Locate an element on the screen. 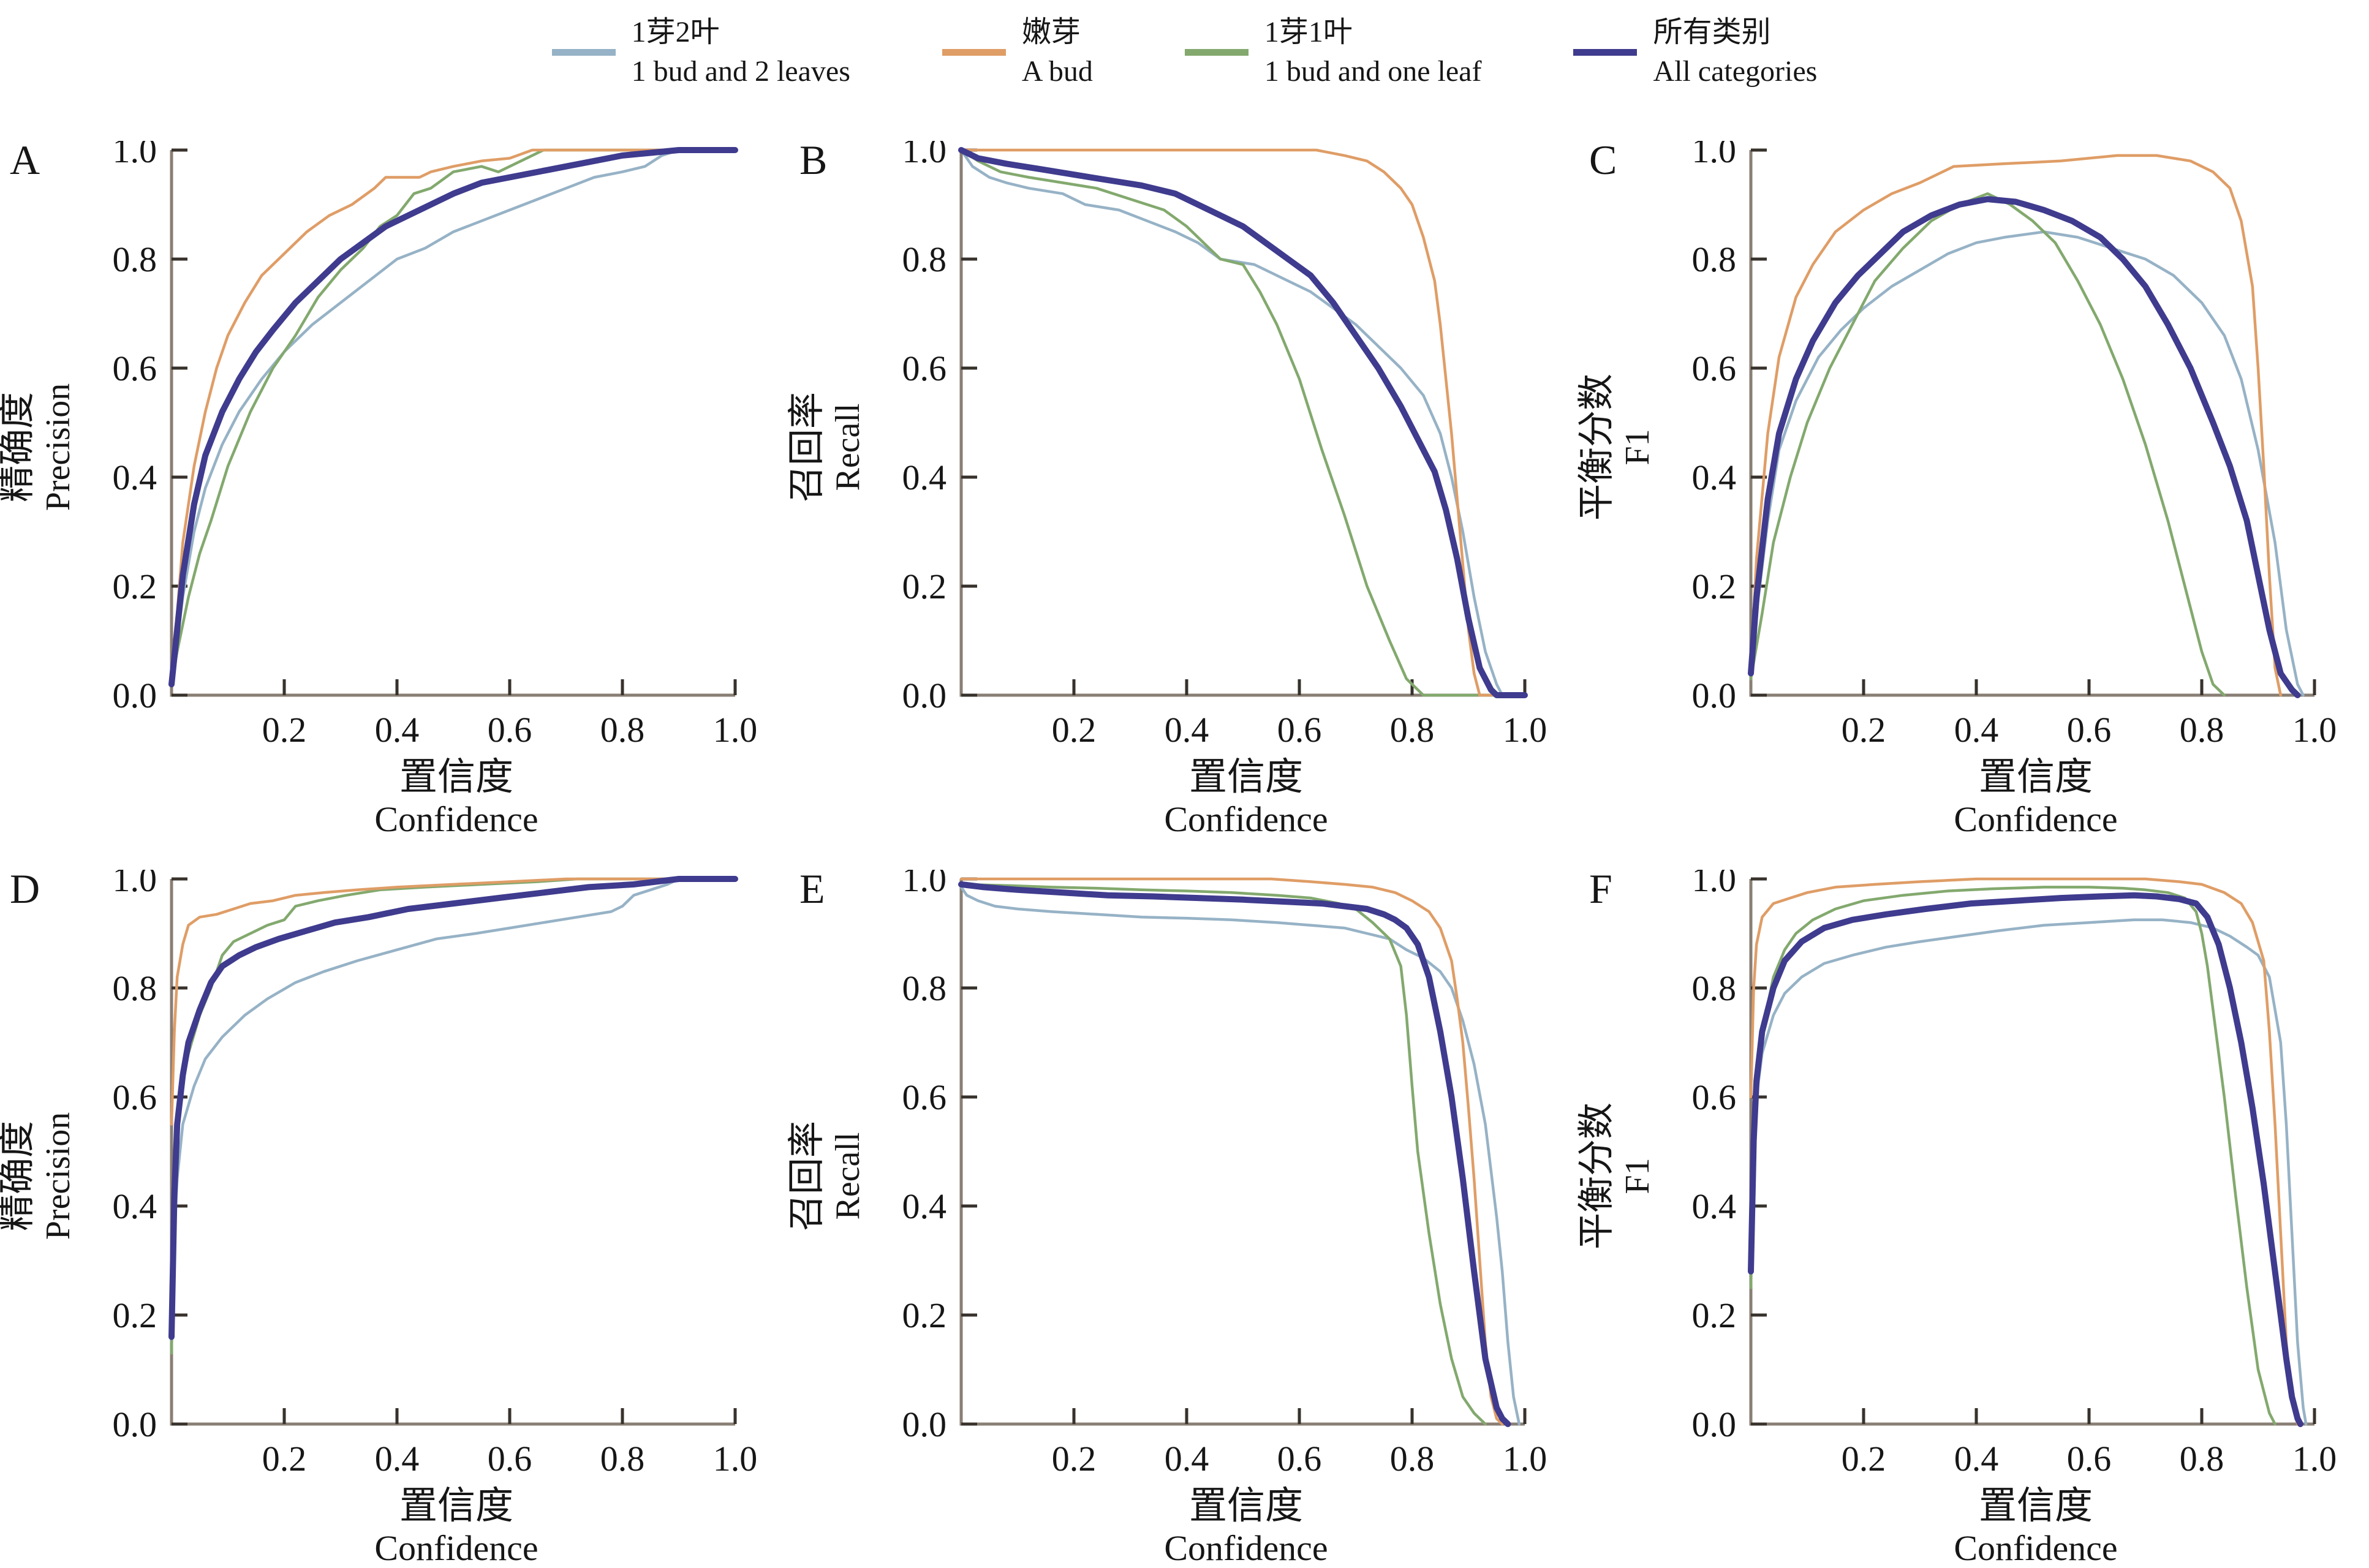 This screenshot has width=2369, height=1568. x-tick-label: 0.4 is located at coordinates (1187, 1459).